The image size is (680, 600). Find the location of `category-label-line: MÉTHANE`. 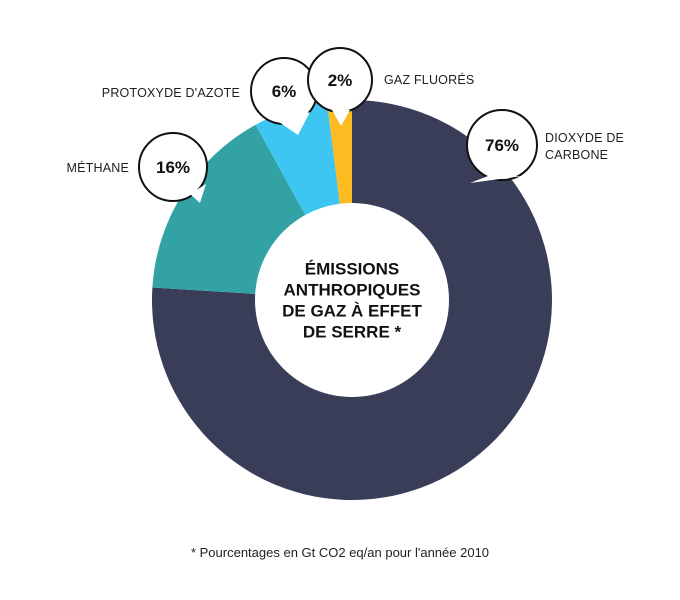

category-label-line: MÉTHANE is located at coordinates (97, 167).